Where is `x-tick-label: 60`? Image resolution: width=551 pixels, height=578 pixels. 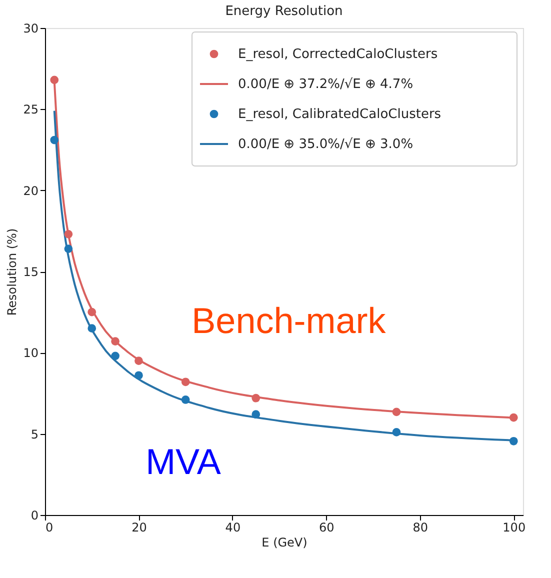 x-tick-label: 60 is located at coordinates (326, 527).